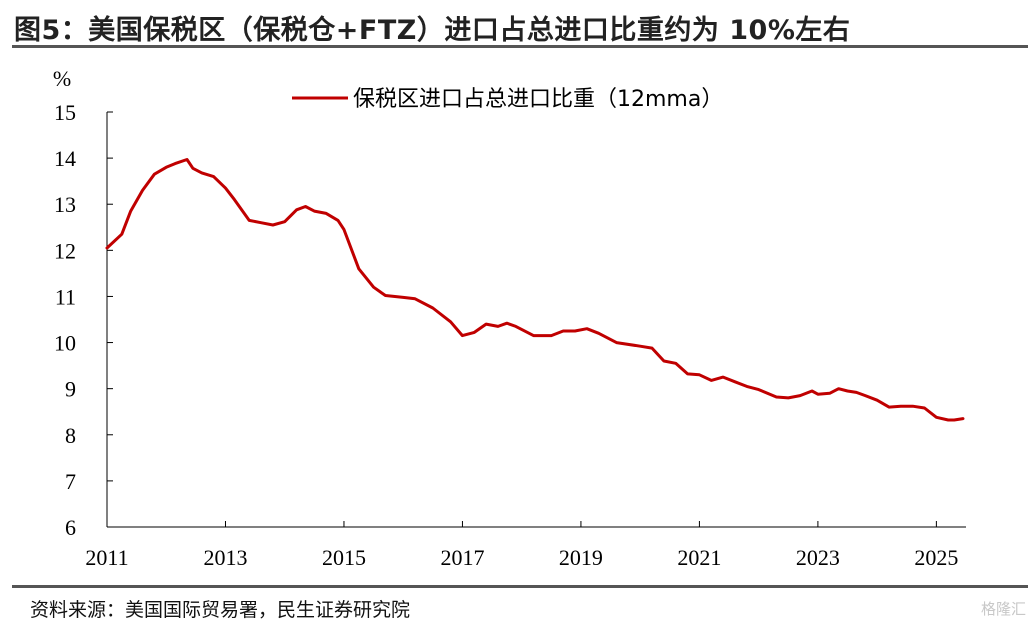 This screenshot has height=626, width=1036. Describe the element at coordinates (70, 435) in the screenshot. I see `y-tick-label: 8` at that location.